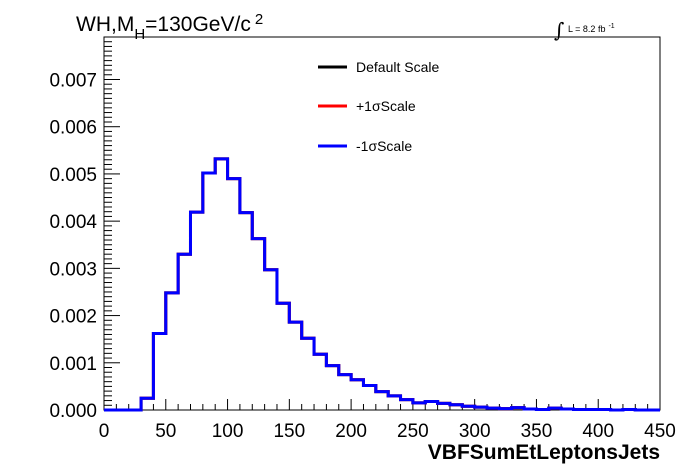 The image size is (696, 472). I want to click on x-tick-label: 0, so click(104, 431).